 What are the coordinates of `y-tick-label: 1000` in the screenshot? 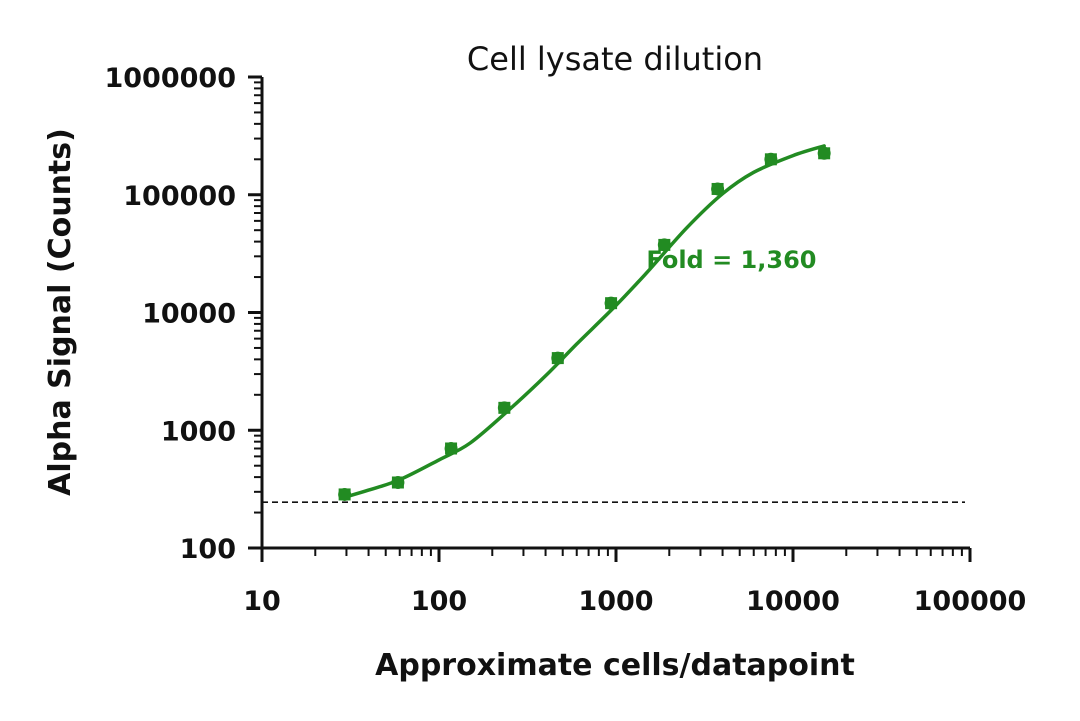 It's located at (198, 431).